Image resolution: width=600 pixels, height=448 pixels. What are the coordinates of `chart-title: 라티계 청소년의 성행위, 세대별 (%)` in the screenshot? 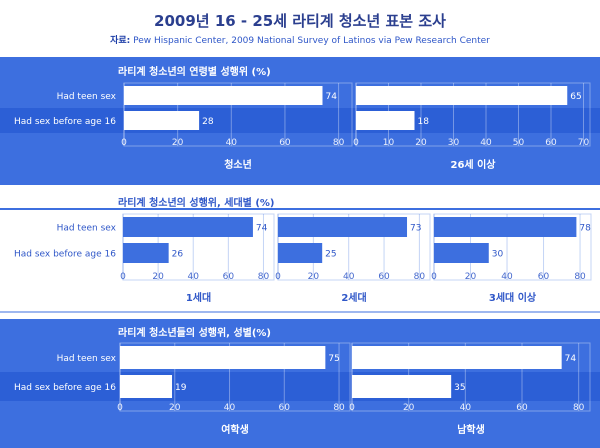 It's located at (196, 202).